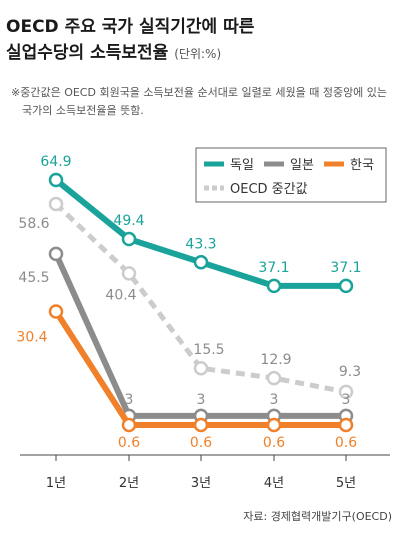  I want to click on data-label: 40.4, so click(120, 295).